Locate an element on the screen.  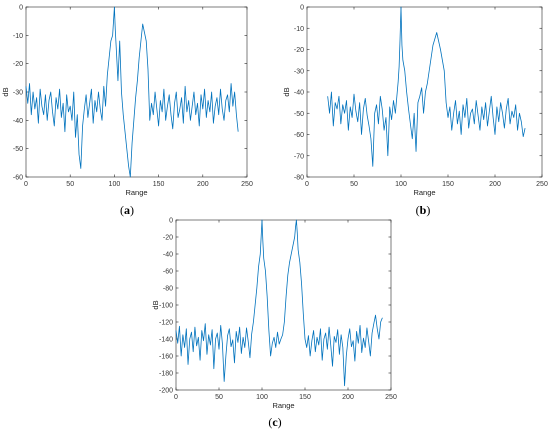
y-tick-label: -200 is located at coordinates (166, 391).